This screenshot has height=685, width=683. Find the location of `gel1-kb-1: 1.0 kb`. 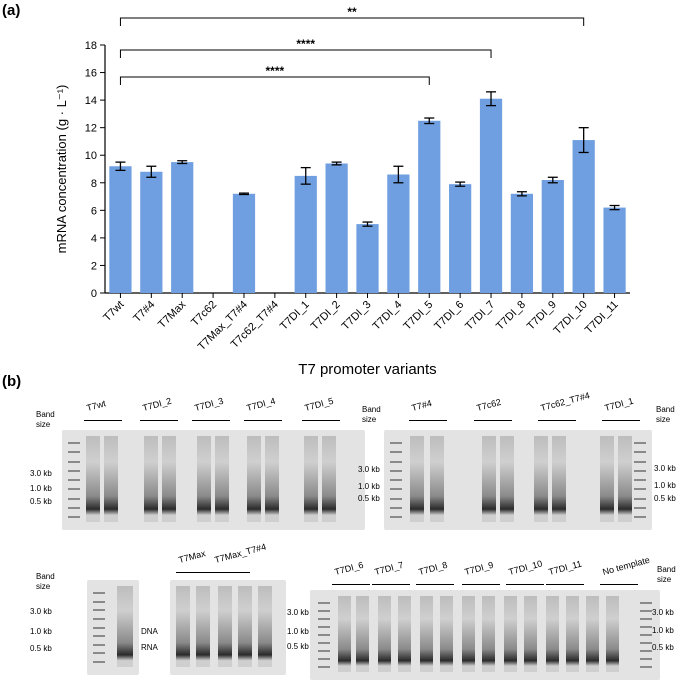

gel1-kb-1: 1.0 kb is located at coordinates (41, 488).